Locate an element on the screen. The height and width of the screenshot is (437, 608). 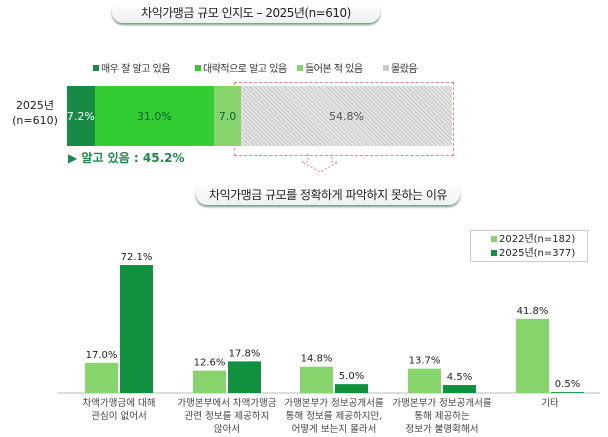
row-label-n: (n=610) is located at coordinates (35, 120).